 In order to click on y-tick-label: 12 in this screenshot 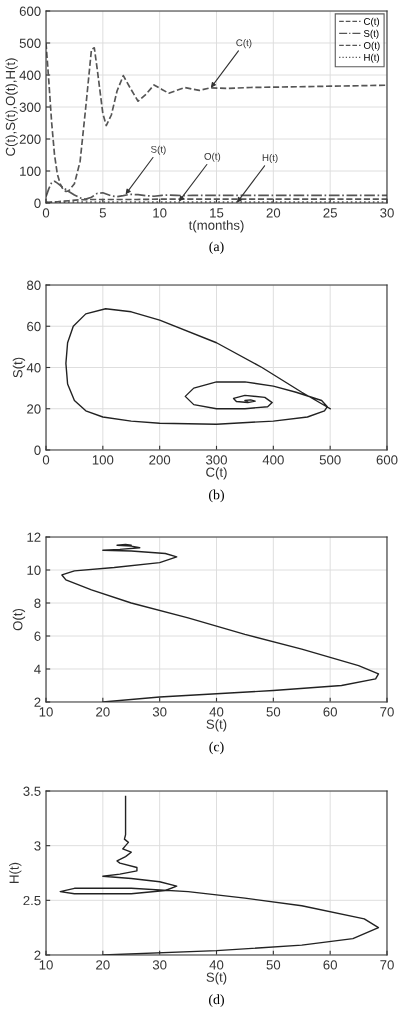, I will do `click(34, 537)`.